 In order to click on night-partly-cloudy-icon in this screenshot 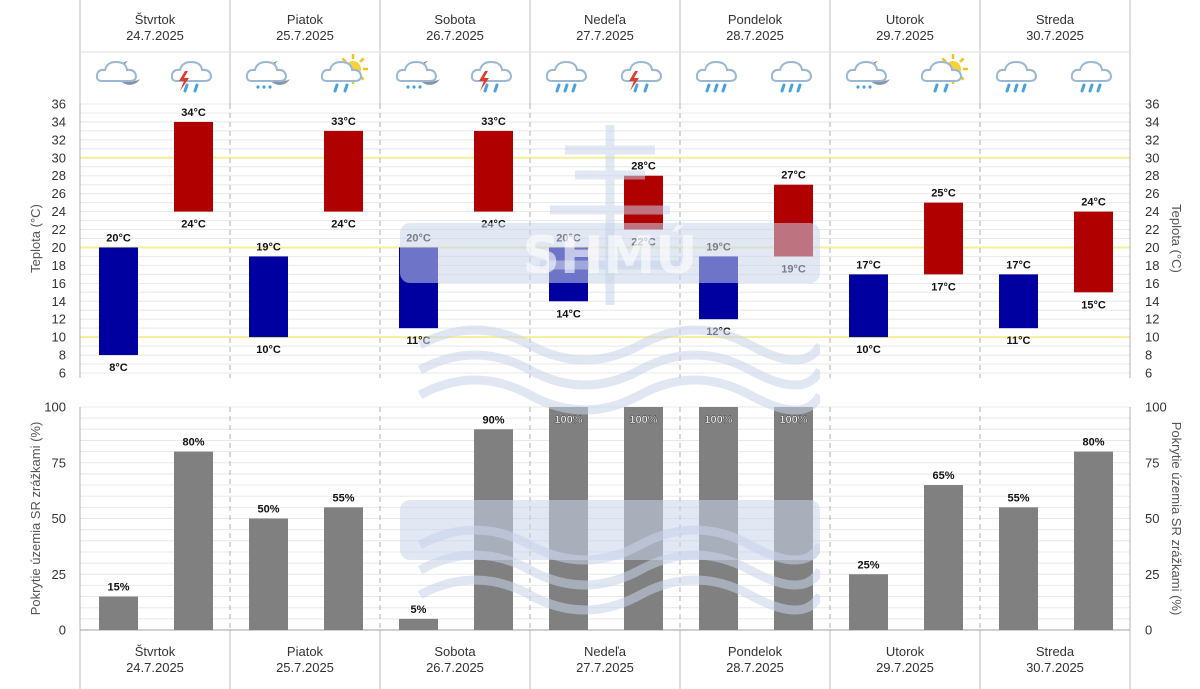, I will do `click(117, 72)`.